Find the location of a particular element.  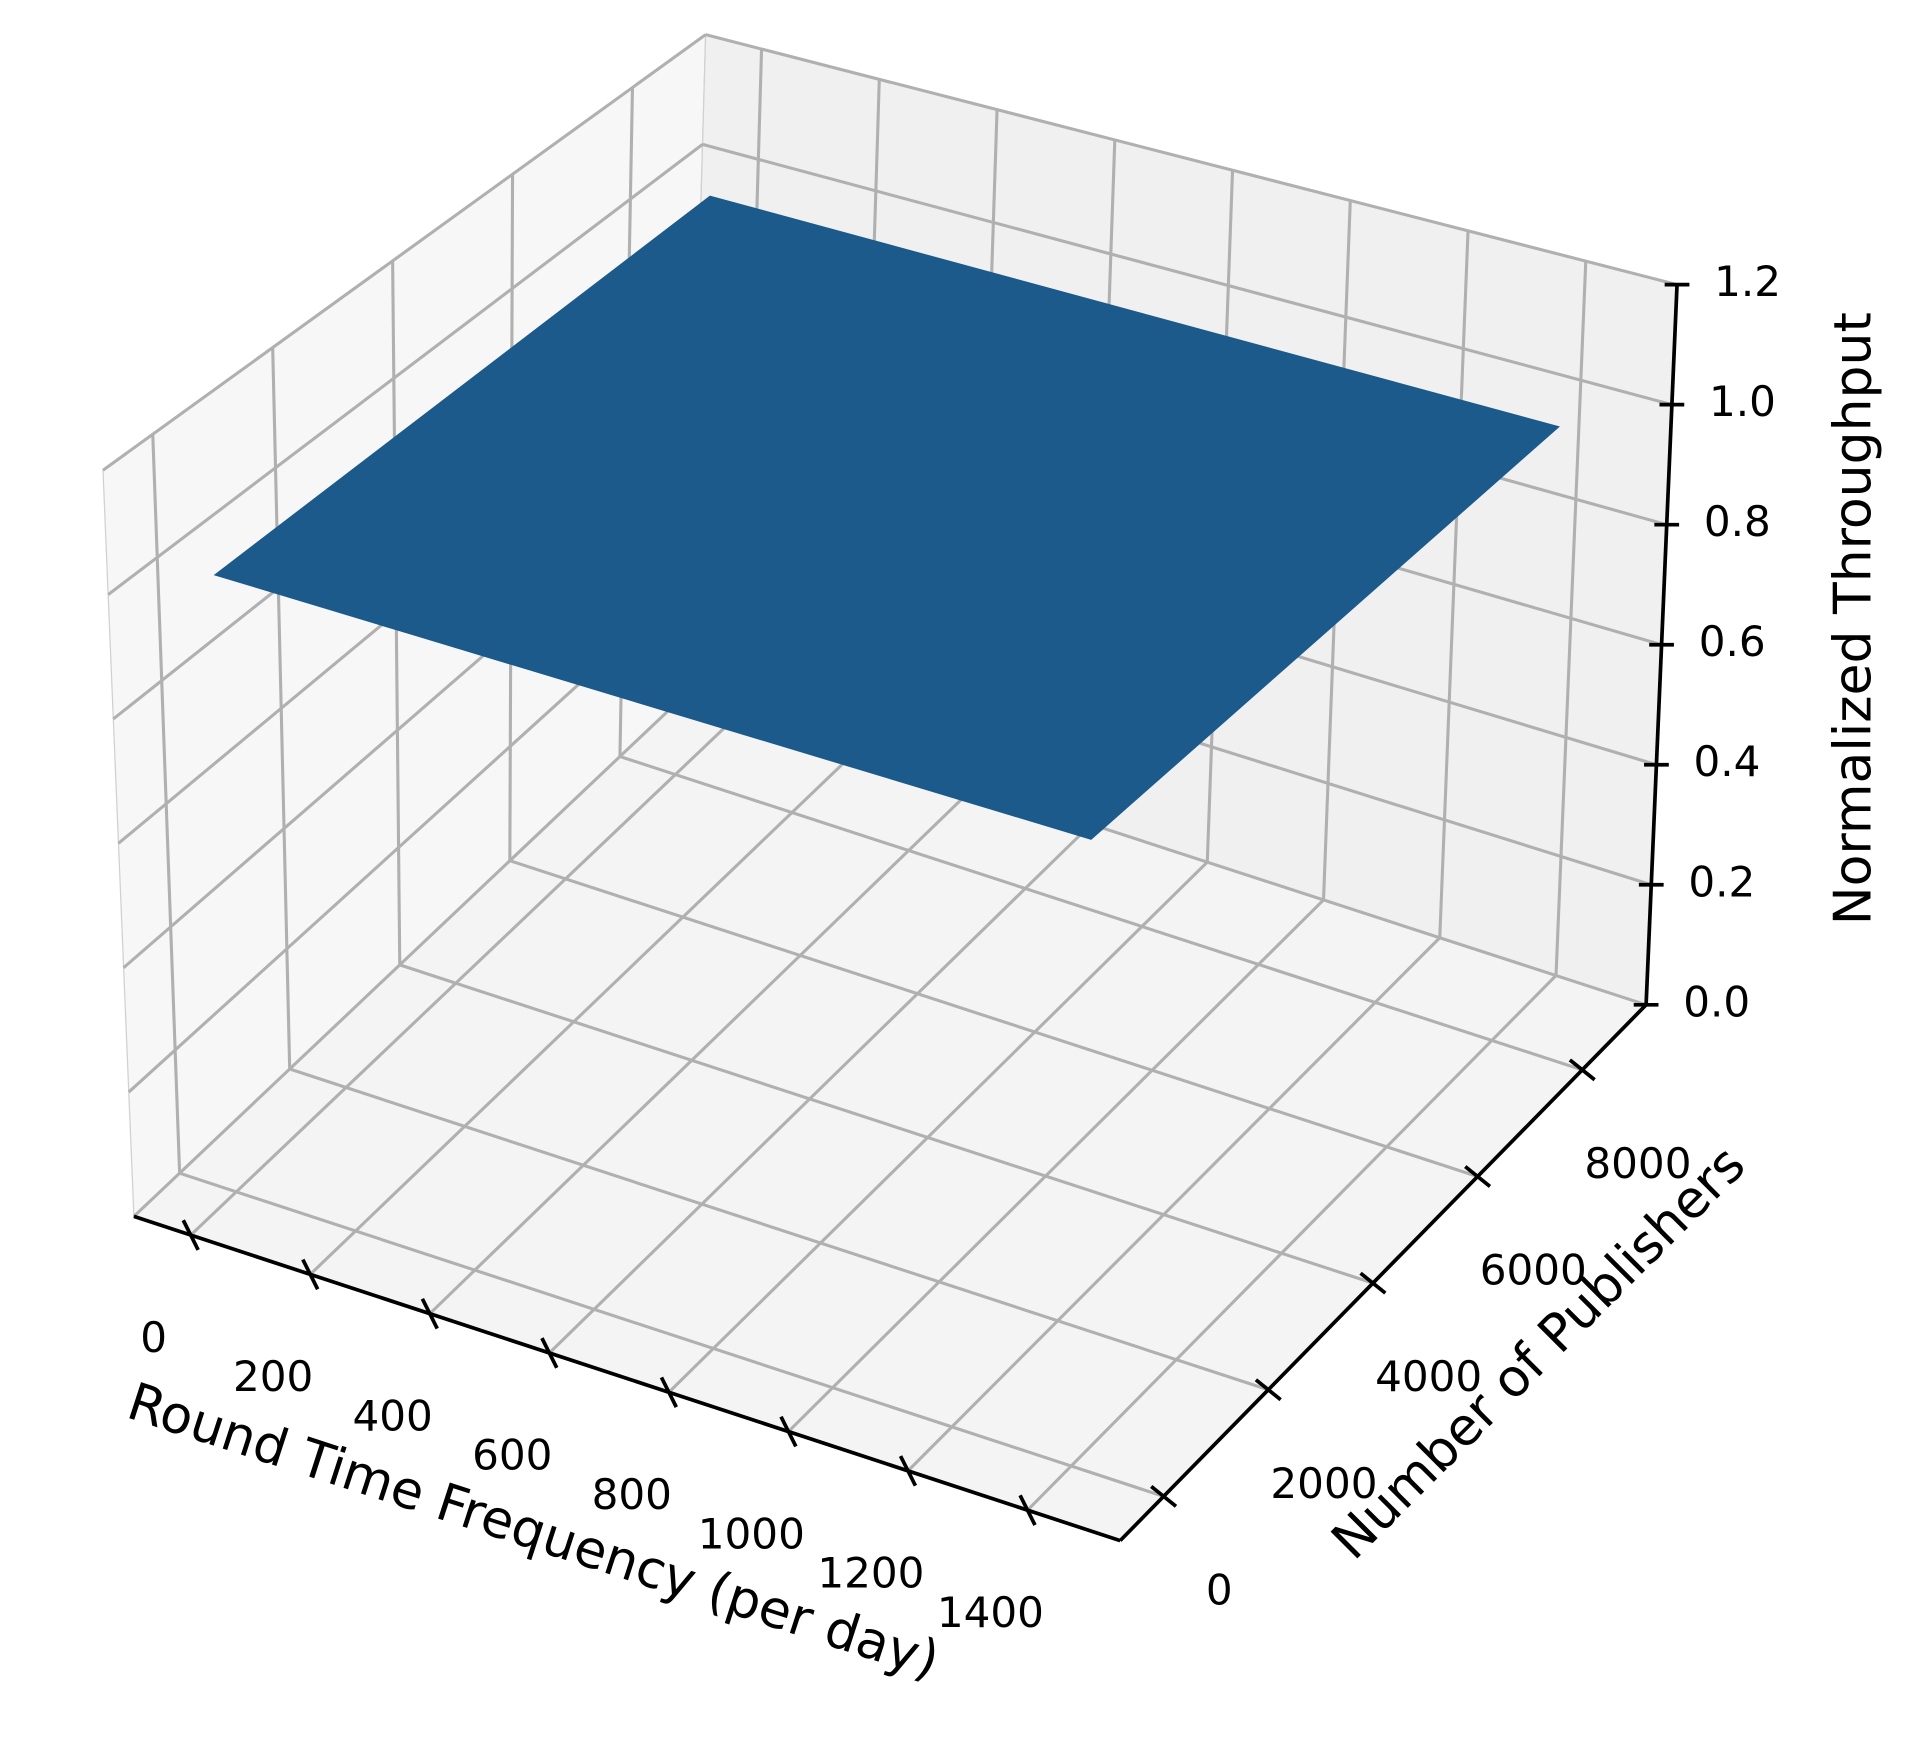

y-tick-label: 6000 is located at coordinates (1533, 1270).